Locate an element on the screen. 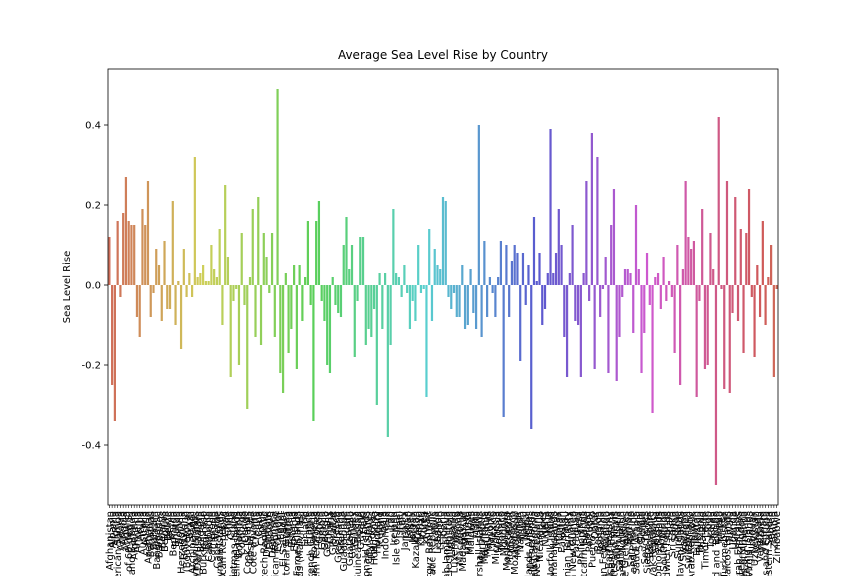  x-tick-label: Palau is located at coordinates (565, 524).